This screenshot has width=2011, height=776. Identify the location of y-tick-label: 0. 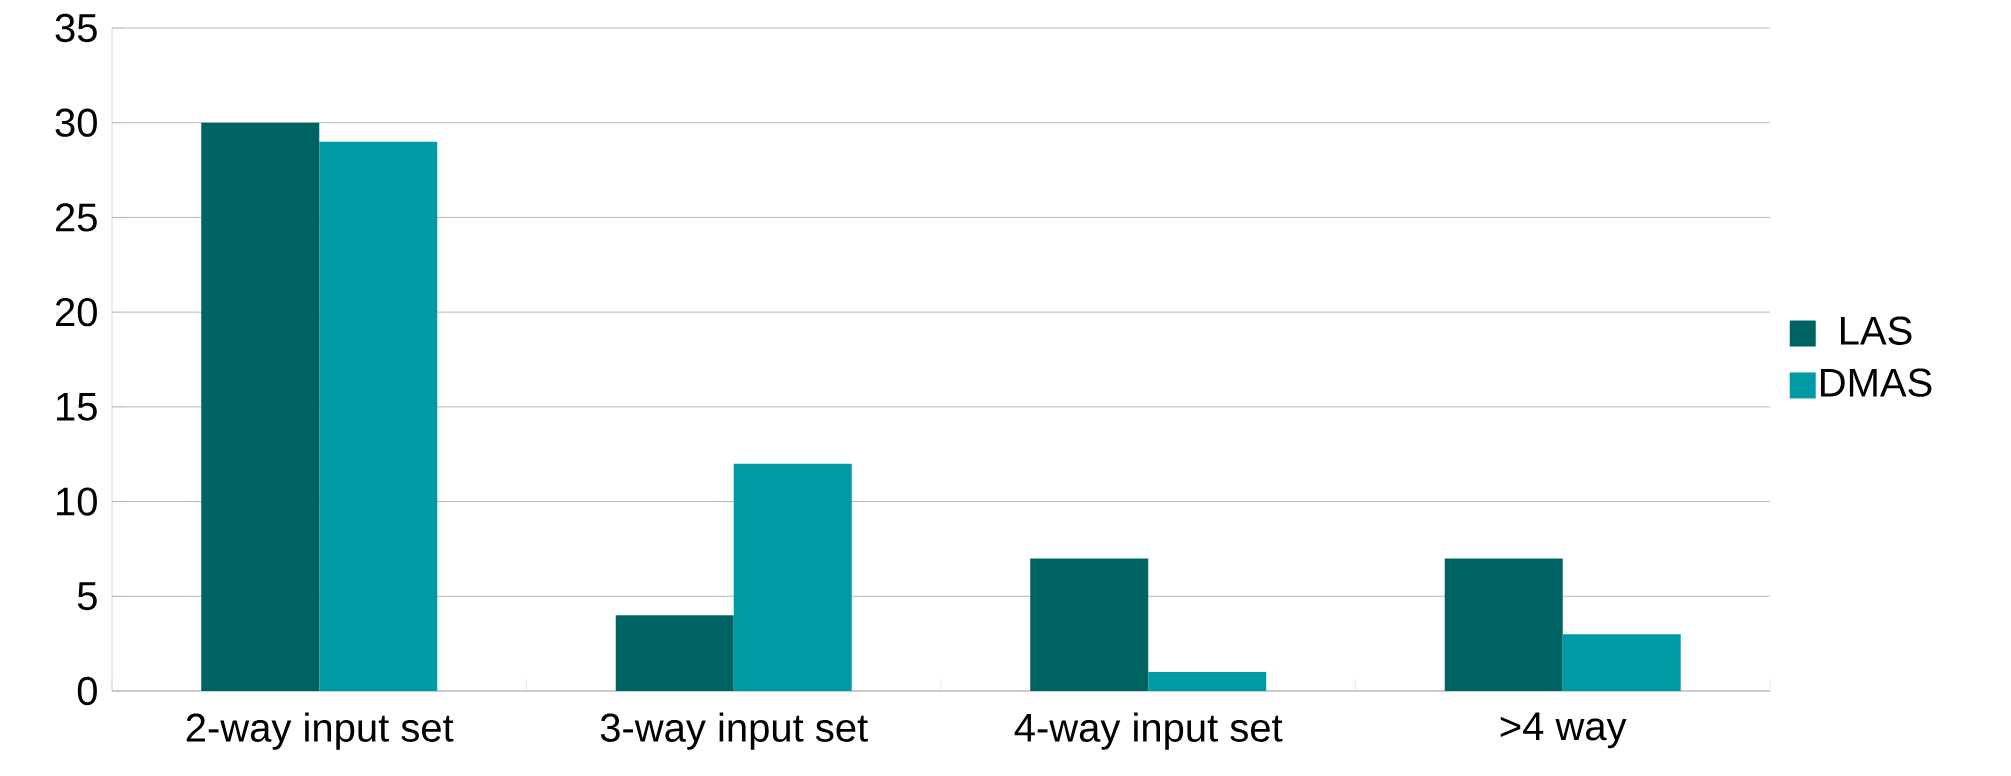
(87, 691).